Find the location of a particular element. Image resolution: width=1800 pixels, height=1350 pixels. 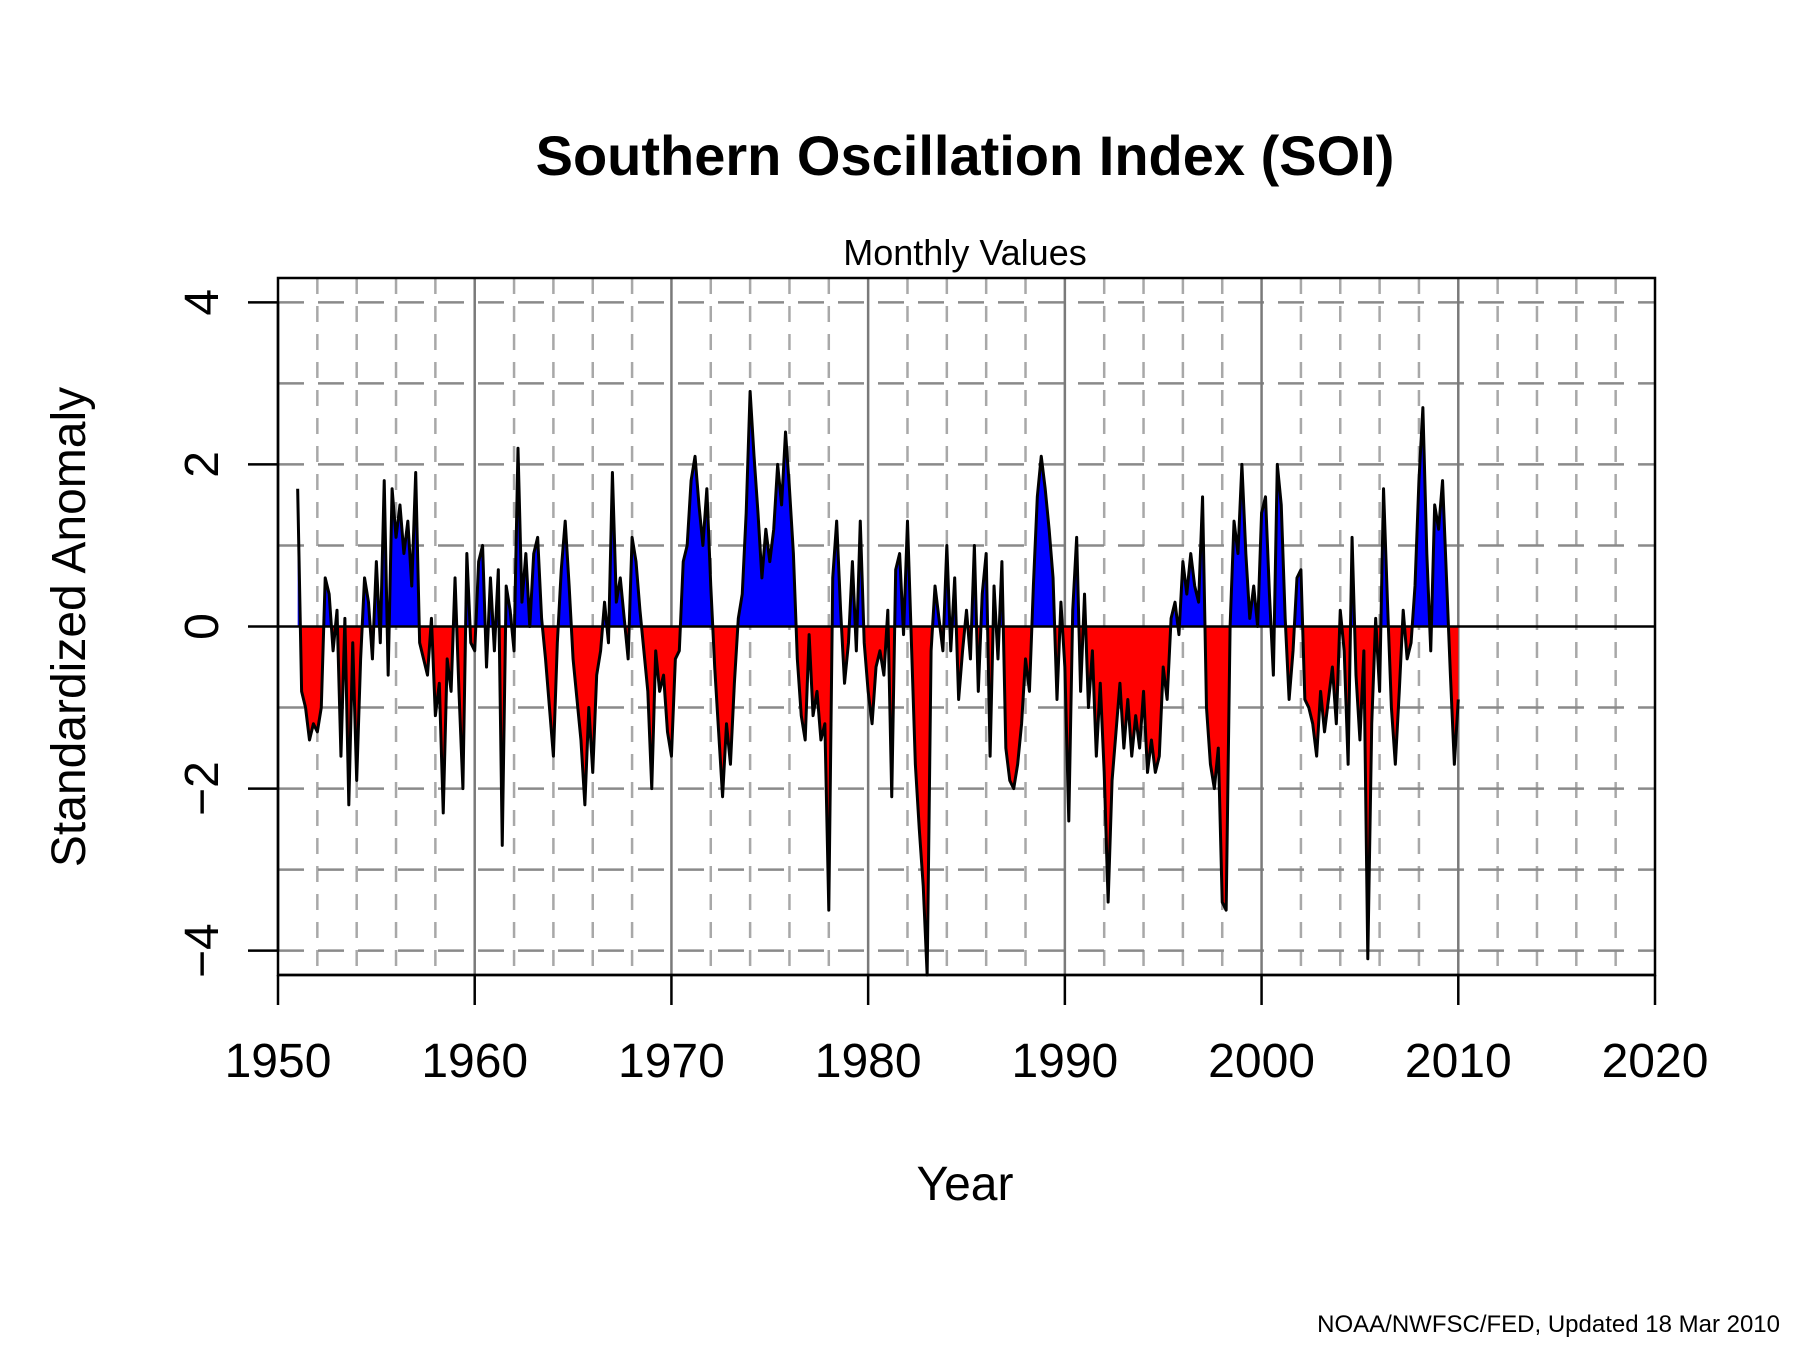

y-tick-label: −2 is located at coordinates (202, 788).